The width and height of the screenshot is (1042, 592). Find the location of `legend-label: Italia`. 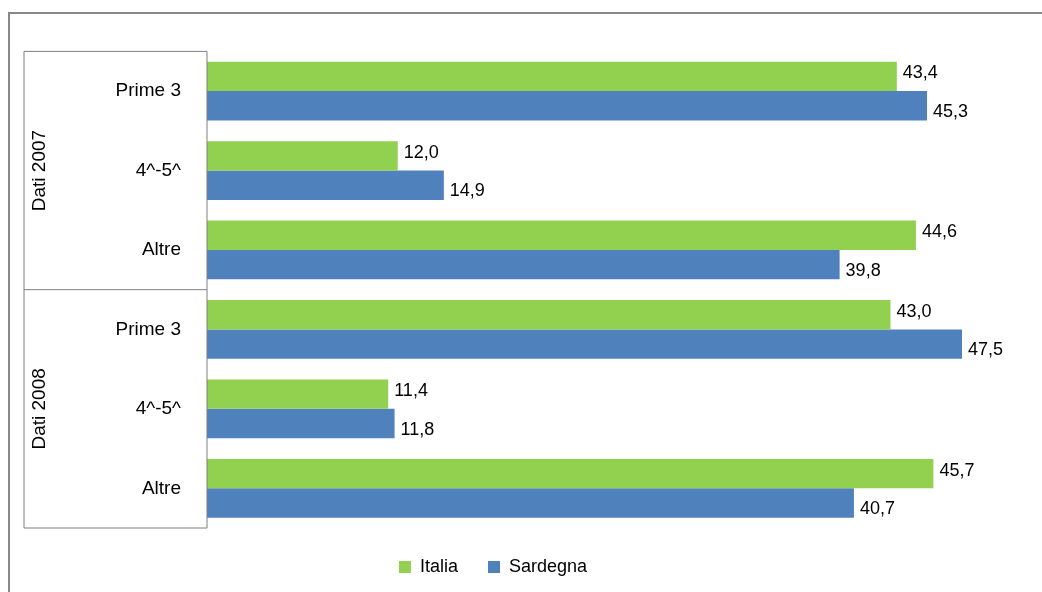

legend-label: Italia is located at coordinates (439, 565).